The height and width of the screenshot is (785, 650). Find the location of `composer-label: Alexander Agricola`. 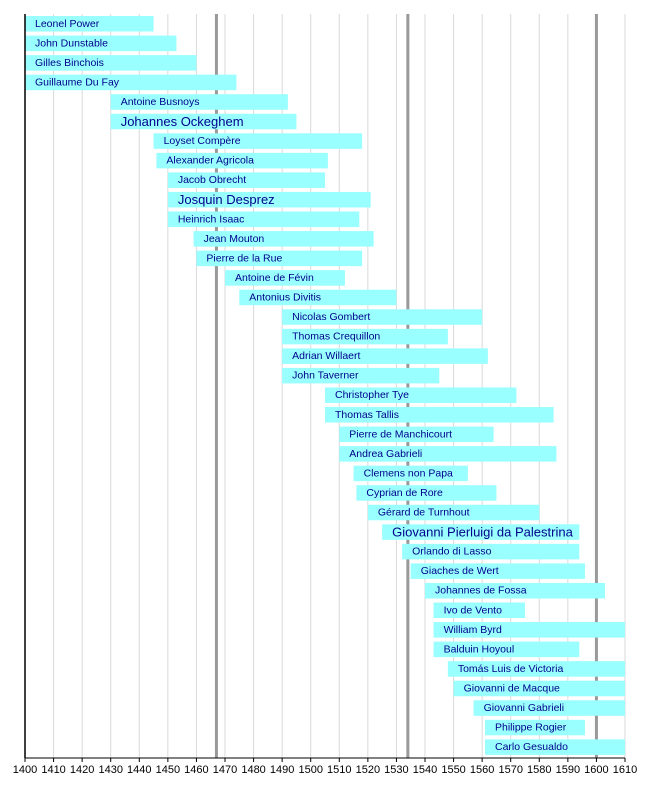

composer-label: Alexander Agricola is located at coordinates (210, 161).